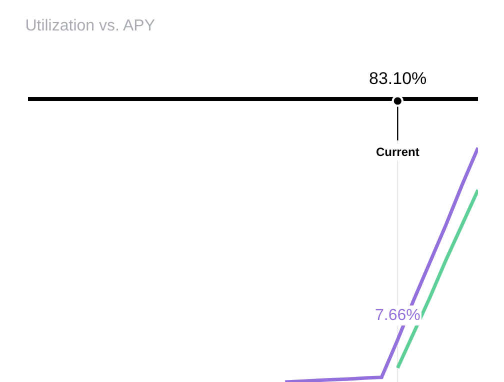 Image resolution: width=504 pixels, height=382 pixels. What do you see at coordinates (397, 315) in the screenshot?
I see `annotation: 7.66%` at bounding box center [397, 315].